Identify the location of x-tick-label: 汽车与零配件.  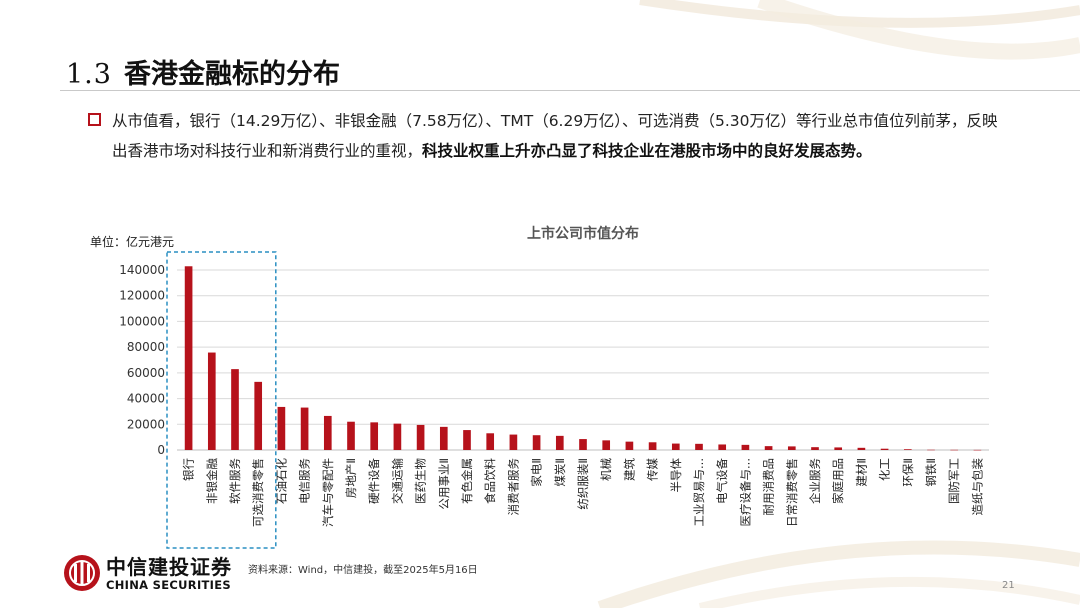
(328, 492).